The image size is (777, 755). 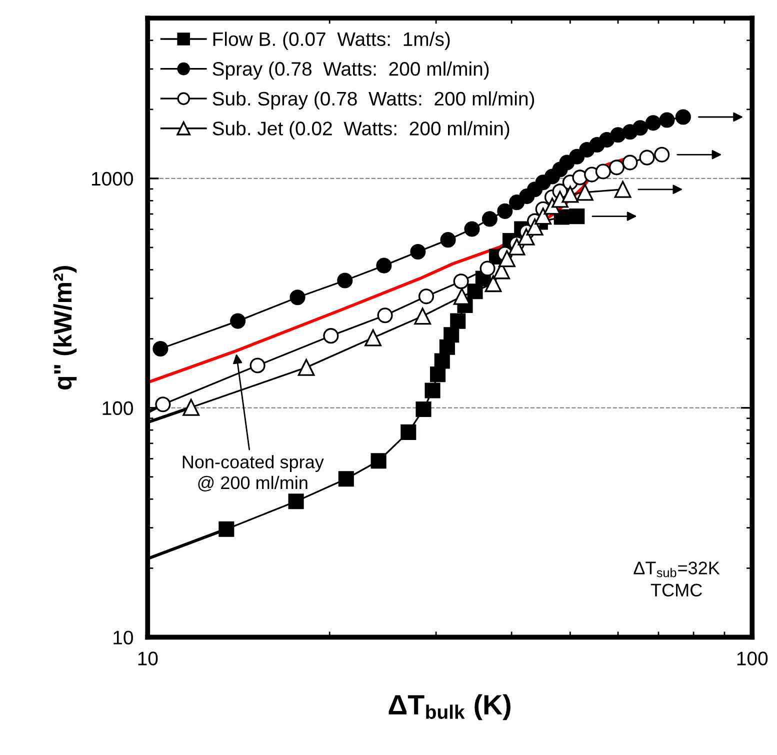 I want to click on x-axis-title: ΔT$_{bulk}$ (K), so click(x=449, y=707).